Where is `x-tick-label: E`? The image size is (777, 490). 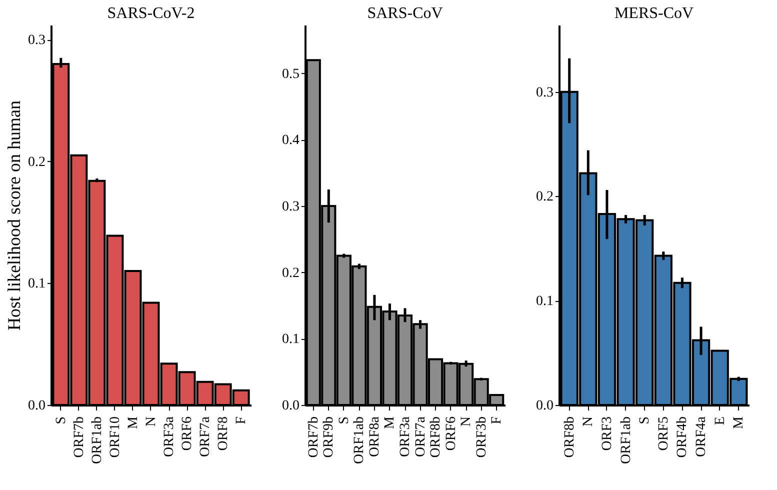 x-tick-label: E is located at coordinates (720, 421).